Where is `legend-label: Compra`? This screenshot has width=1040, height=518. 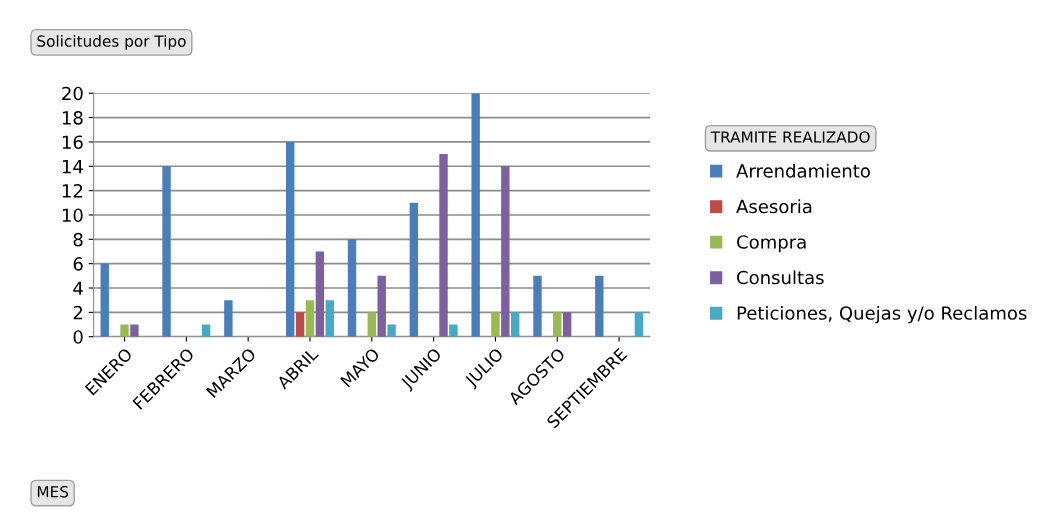
legend-label: Compra is located at coordinates (771, 244).